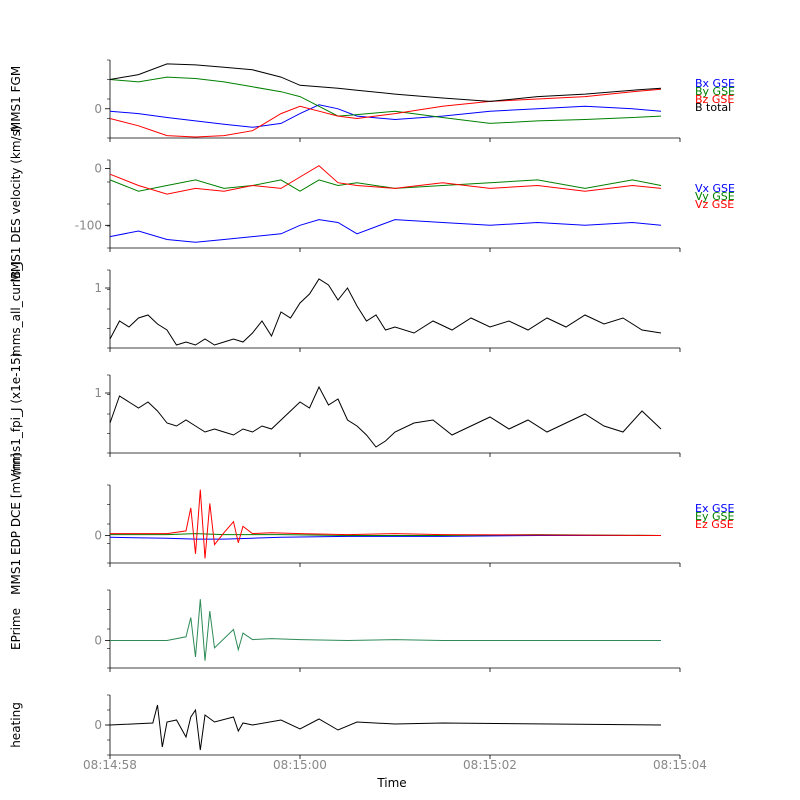 Image resolution: width=800 pixels, height=800 pixels. What do you see at coordinates (391, 783) in the screenshot?
I see `x-axis-title: Time` at bounding box center [391, 783].